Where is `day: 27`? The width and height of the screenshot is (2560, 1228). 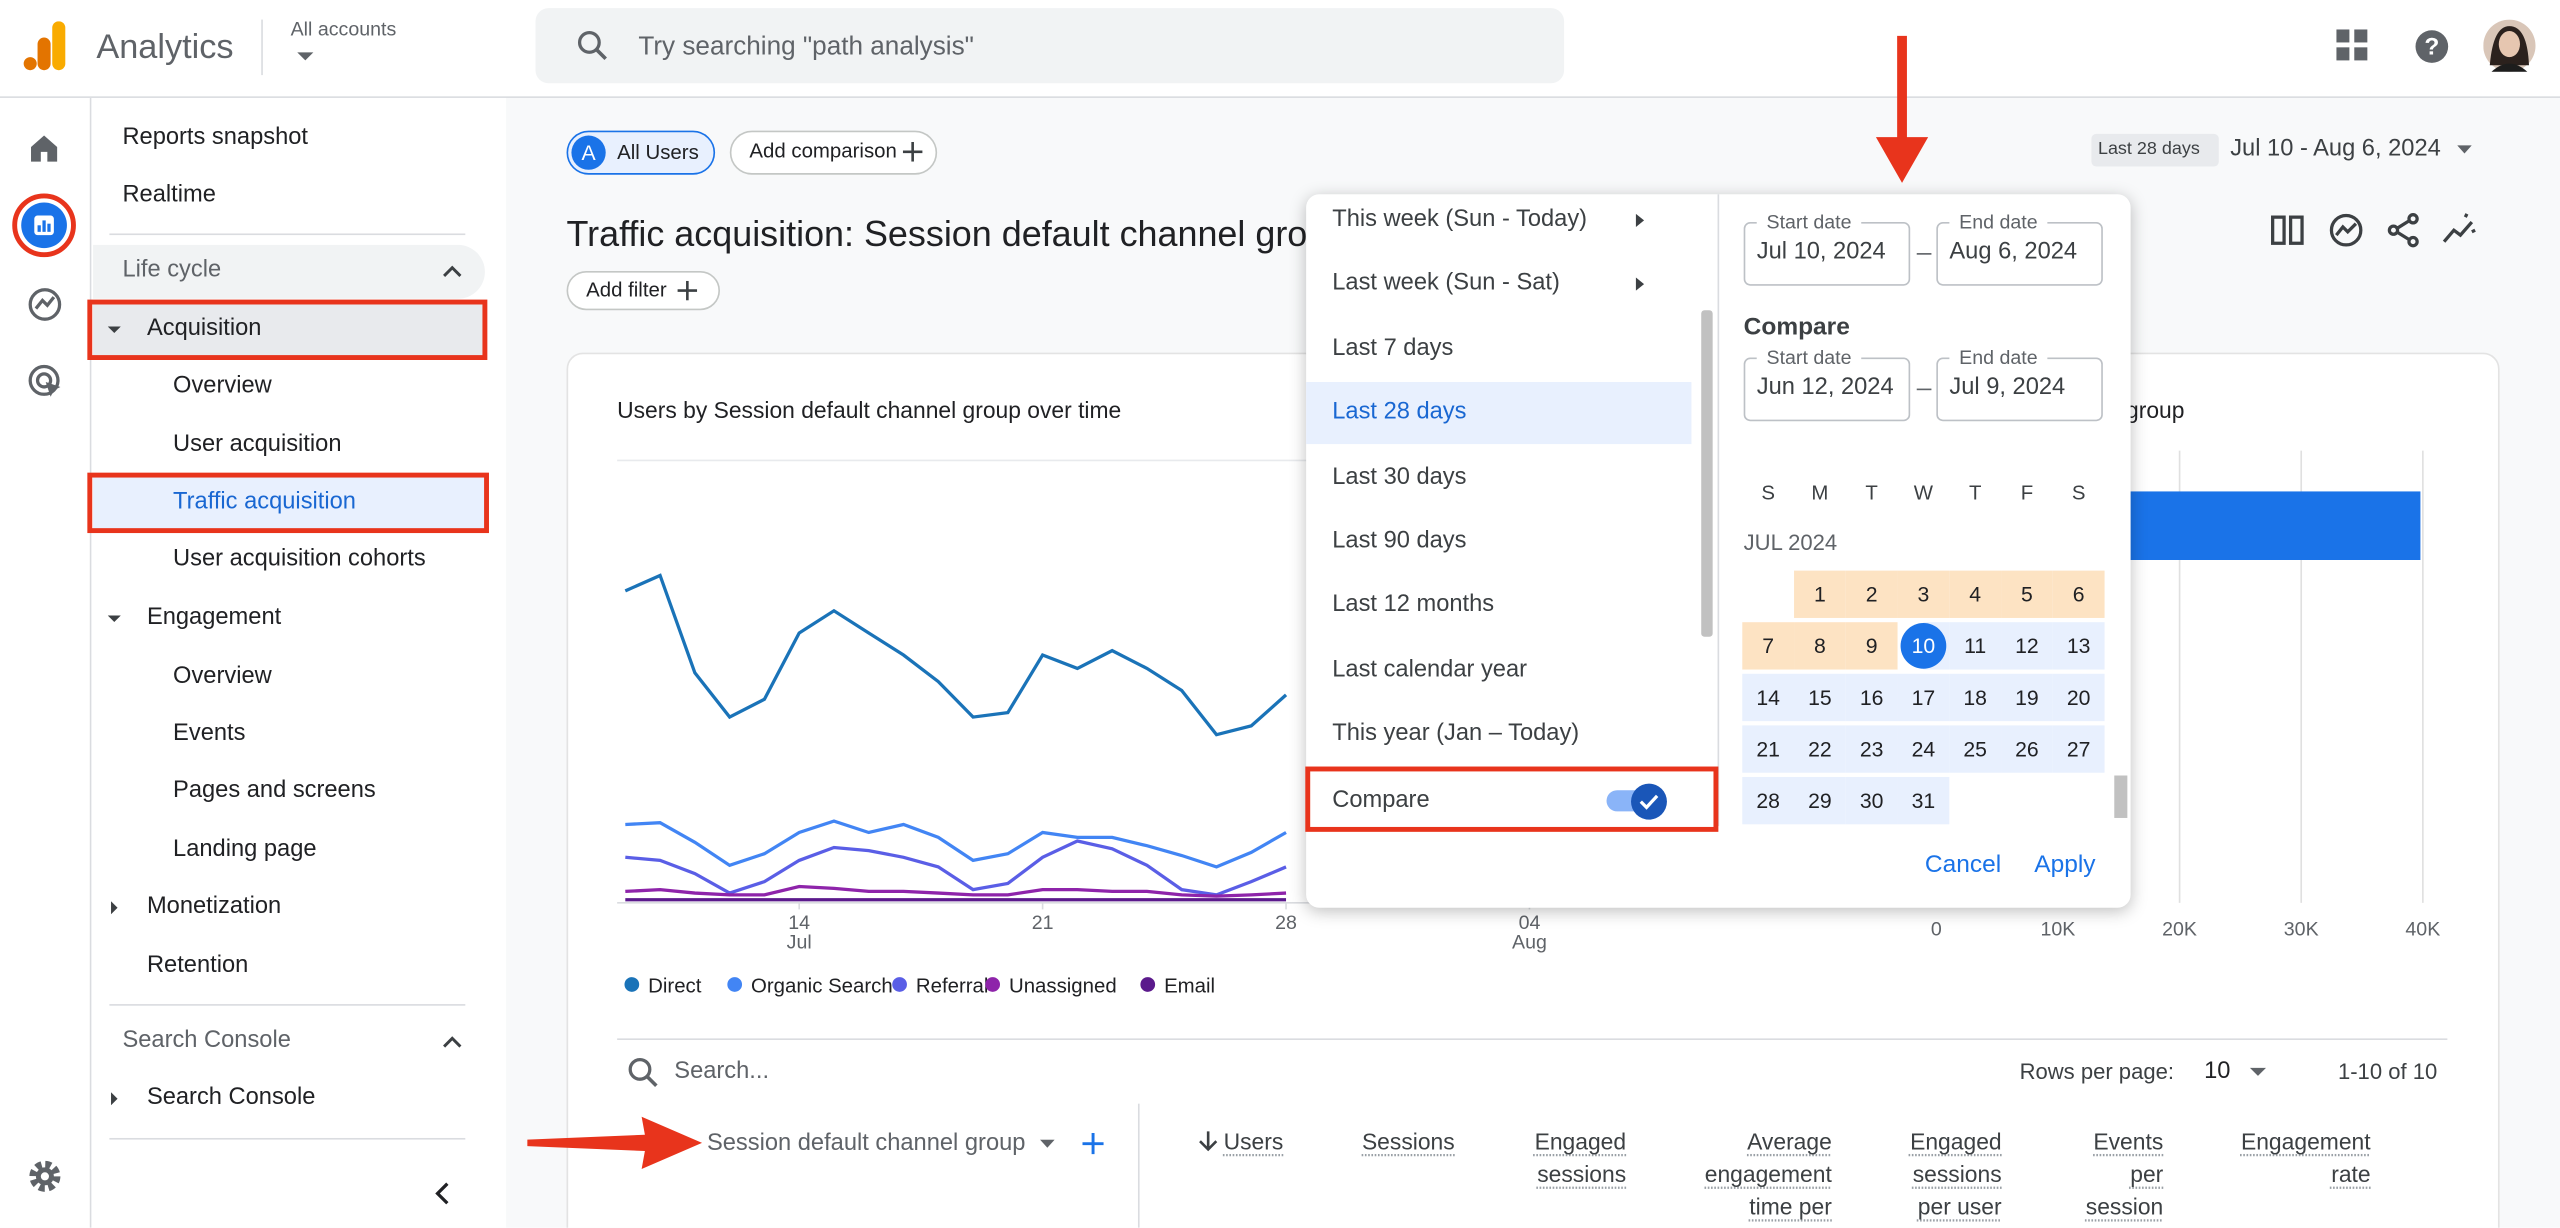
day: 27 is located at coordinates (2079, 749).